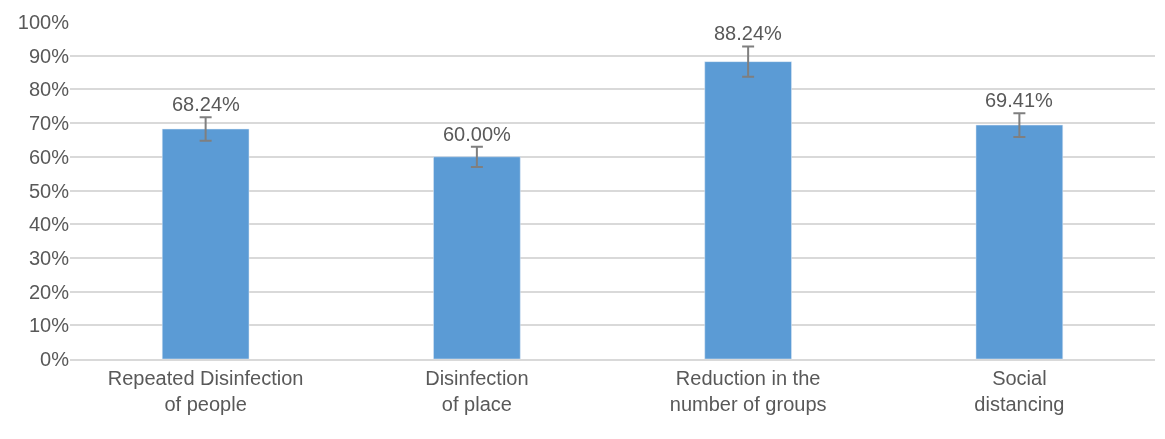  I want to click on x-tick-label: Reduction in the number of groups, so click(748, 390).